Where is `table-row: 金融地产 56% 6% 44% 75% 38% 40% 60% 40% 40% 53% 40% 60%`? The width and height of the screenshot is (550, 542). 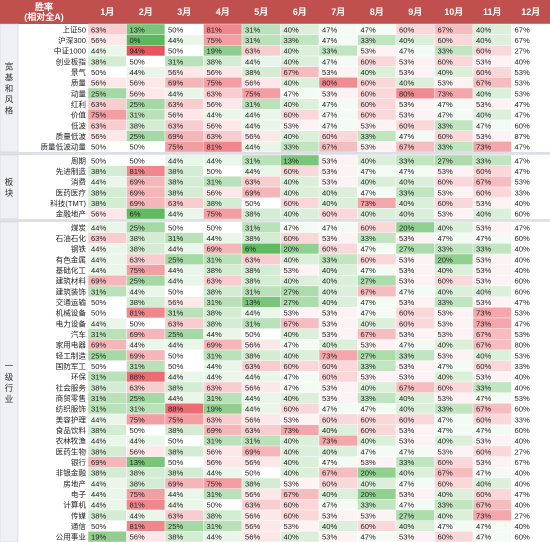 table-row: 金融地产 56% 6% 44% 75% 38% 40% 60% 40% 40% 53% 40% 60% is located at coordinates (284, 214).